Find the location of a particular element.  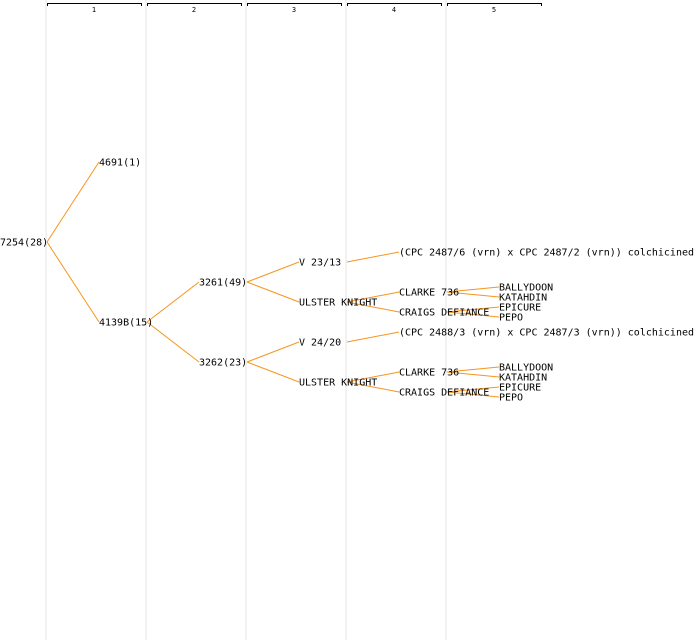

generation-label: 4 is located at coordinates (394, 10).